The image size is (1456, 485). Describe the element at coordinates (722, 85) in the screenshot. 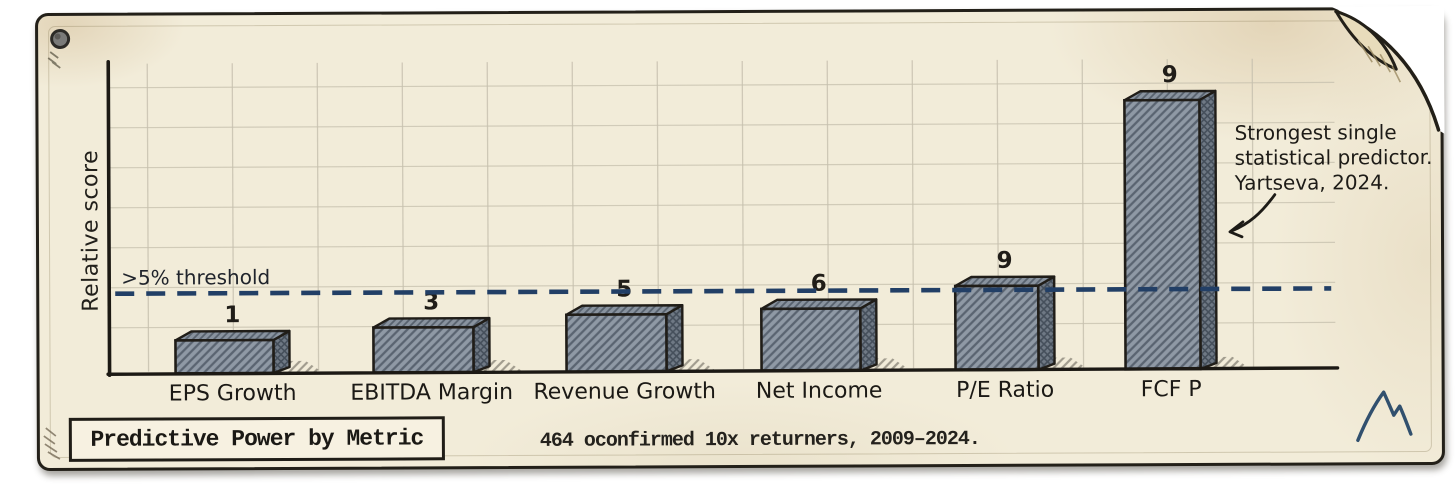

I see `grid-hline` at that location.